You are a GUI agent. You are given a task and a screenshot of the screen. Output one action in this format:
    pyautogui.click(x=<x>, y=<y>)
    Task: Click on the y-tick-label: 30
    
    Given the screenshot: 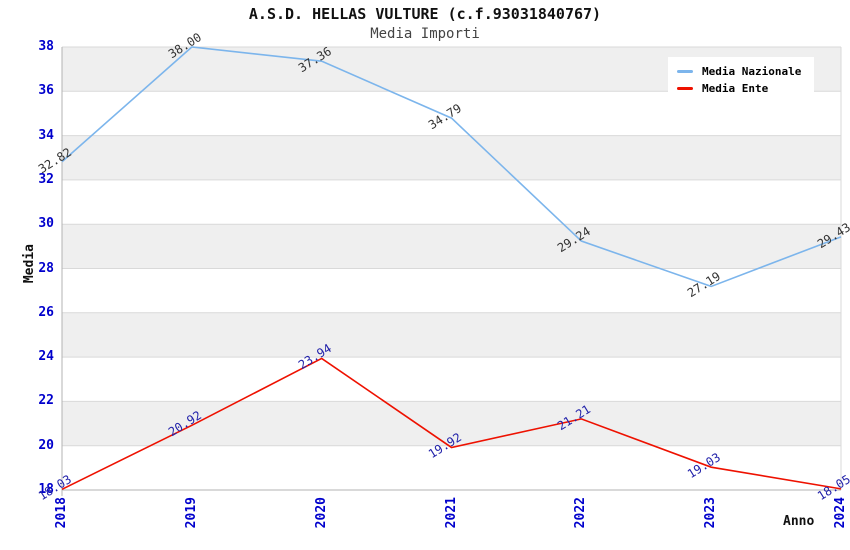 What is the action you would take?
    pyautogui.click(x=46, y=224)
    